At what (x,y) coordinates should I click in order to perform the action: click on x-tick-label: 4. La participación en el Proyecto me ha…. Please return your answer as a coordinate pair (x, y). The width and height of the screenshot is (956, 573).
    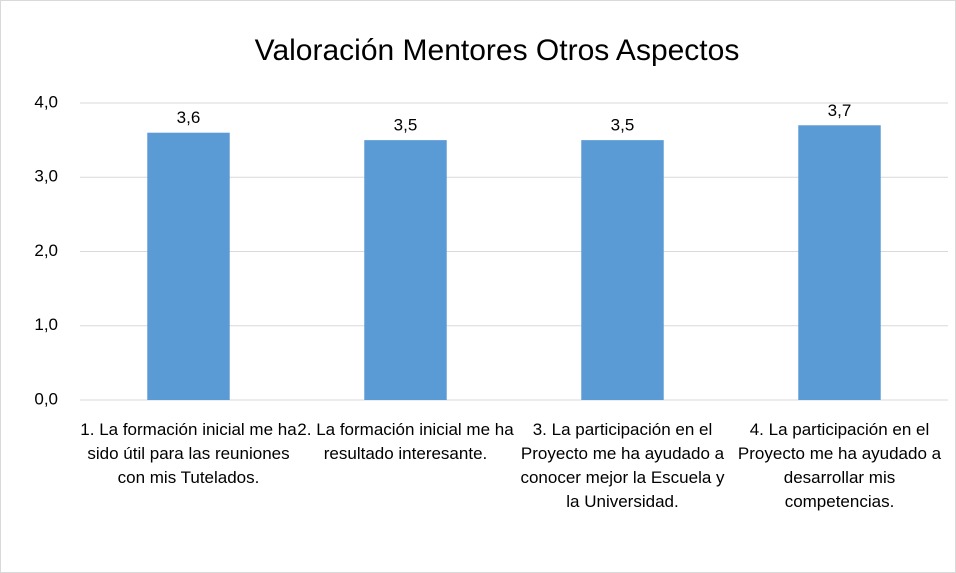
    Looking at the image, I should click on (839, 465).